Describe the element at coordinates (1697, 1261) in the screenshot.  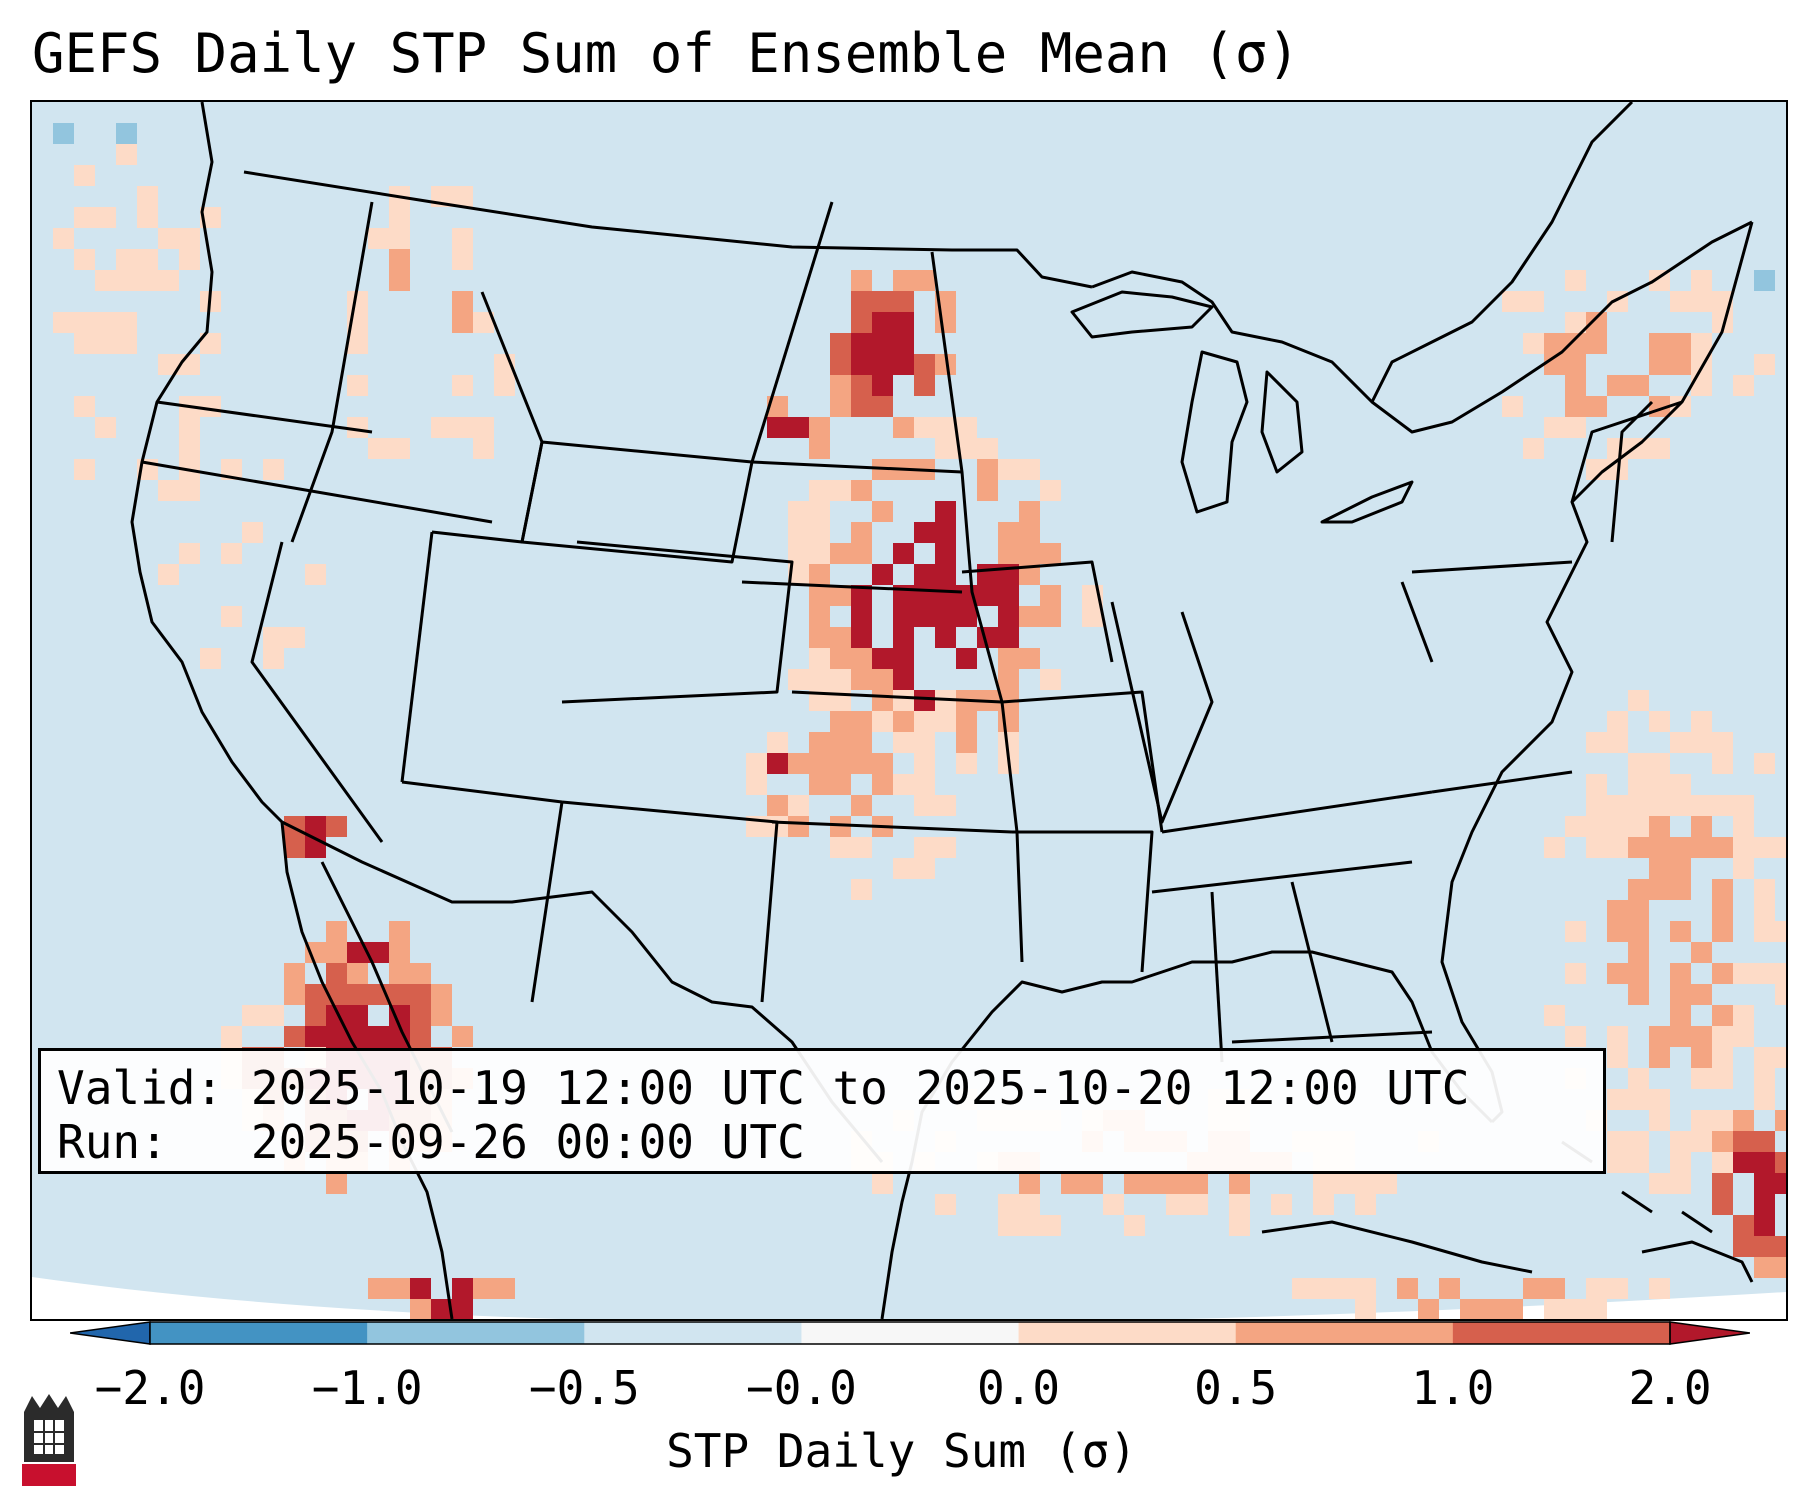
I see `hispaniola` at that location.